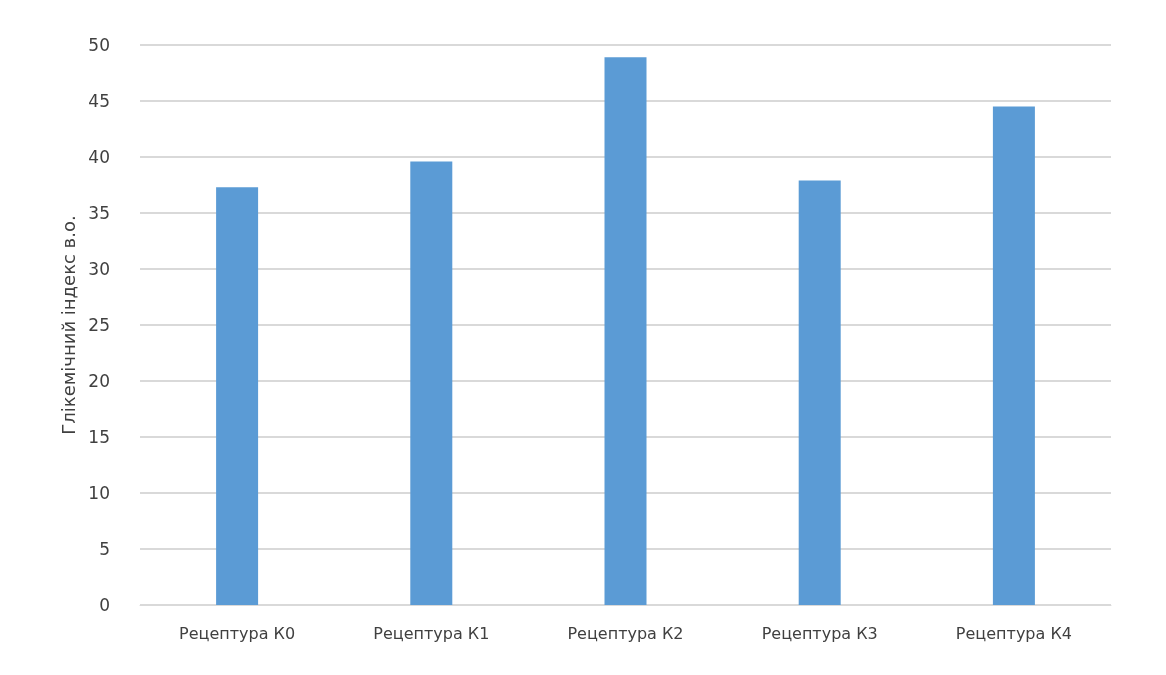 Image resolution: width=1166 pixels, height=675 pixels. Describe the element at coordinates (99, 45) in the screenshot. I see `y-tick-label: 50` at that location.